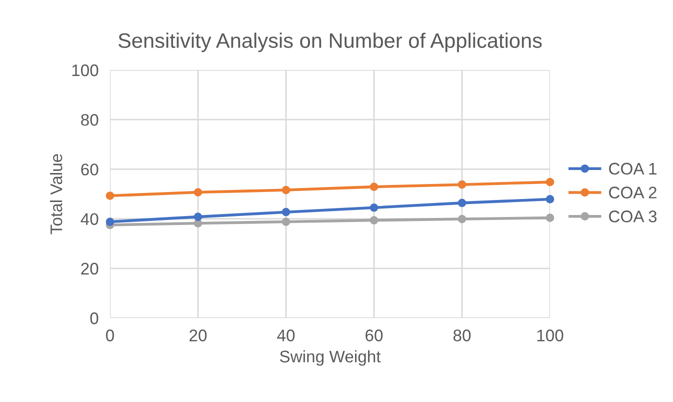  I want to click on y-tick-label: 100, so click(85, 70).